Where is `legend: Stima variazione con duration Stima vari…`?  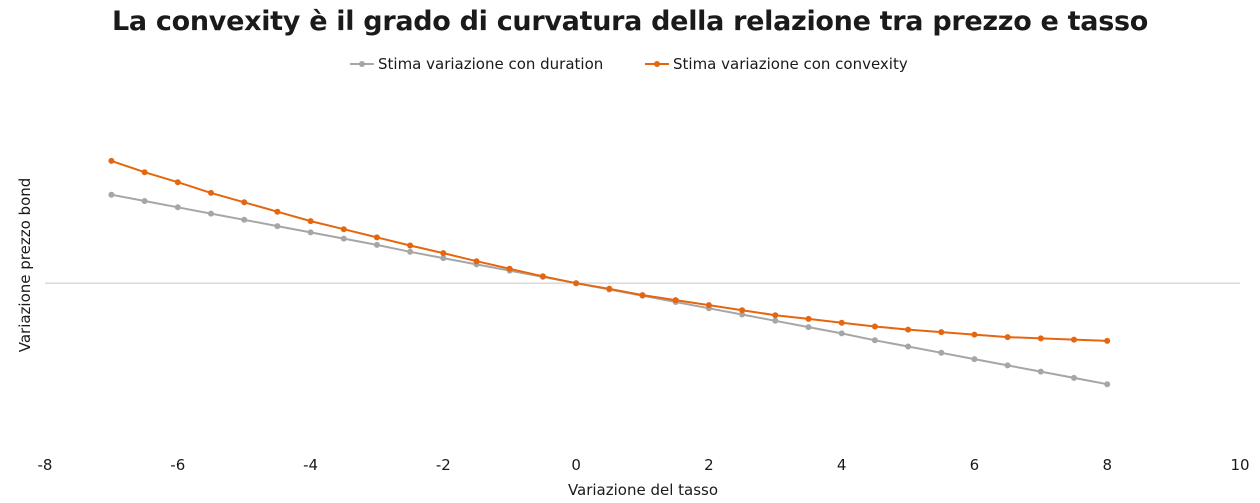
legend: Stima variazione con duration Stima vari… is located at coordinates (629, 64).